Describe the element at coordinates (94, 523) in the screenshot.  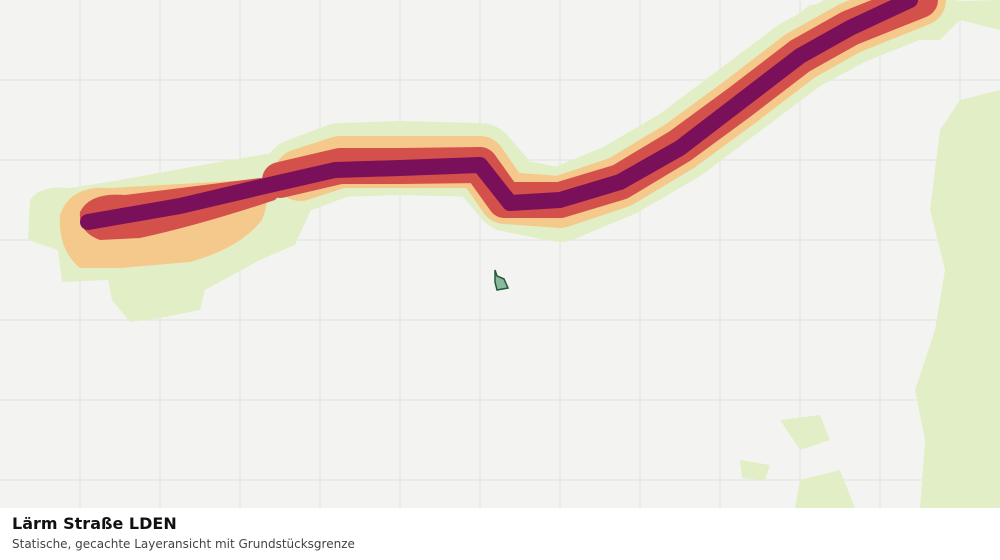
I see `panel-title: Lärm Straße LDEN` at that location.